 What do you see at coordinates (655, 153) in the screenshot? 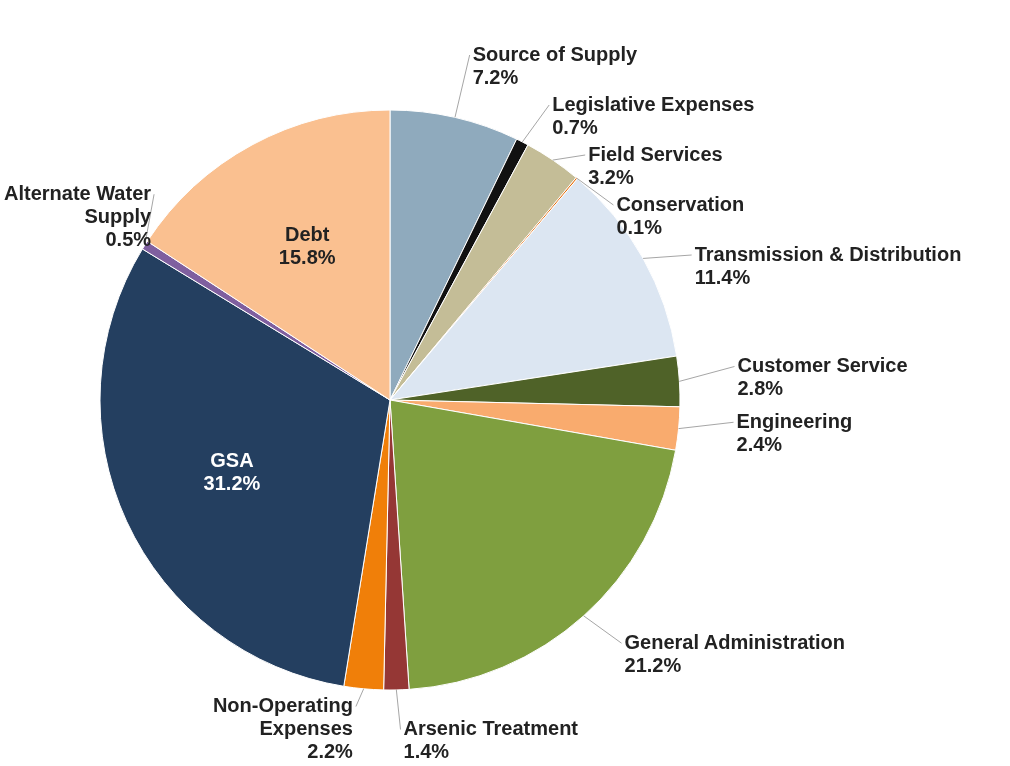
I see `slice-label: Field Services` at bounding box center [655, 153].